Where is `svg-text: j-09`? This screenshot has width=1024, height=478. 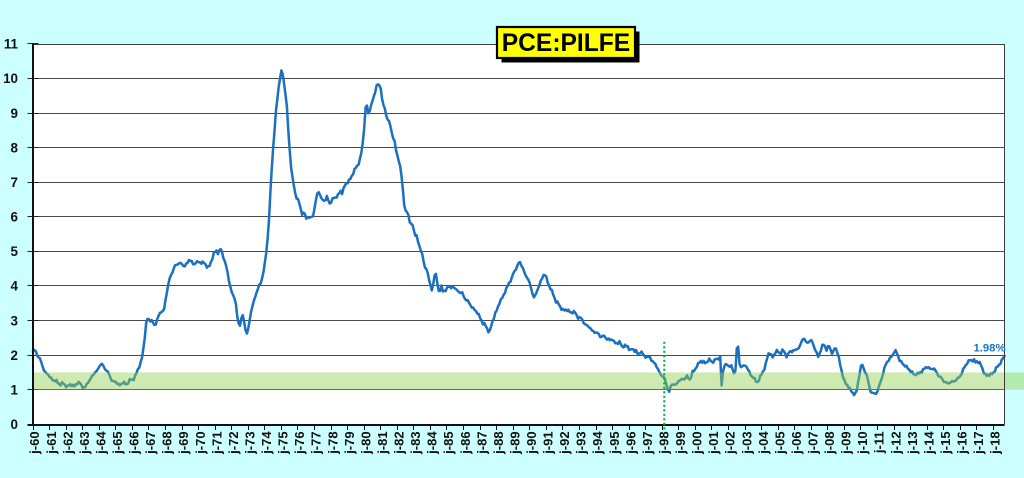 svg-text: j-09 is located at coordinates (846, 442).